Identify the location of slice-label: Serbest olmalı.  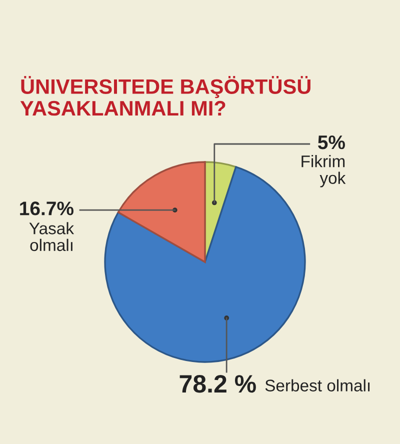
(317, 385).